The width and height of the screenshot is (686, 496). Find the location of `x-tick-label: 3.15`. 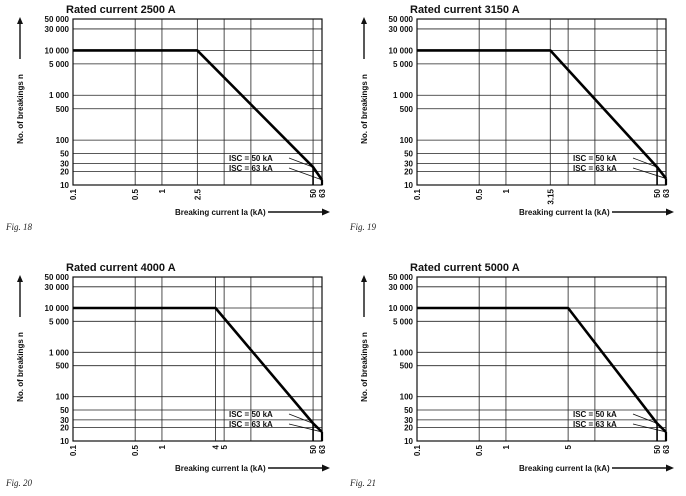

x-tick-label: 3.15 is located at coordinates (550, 196).